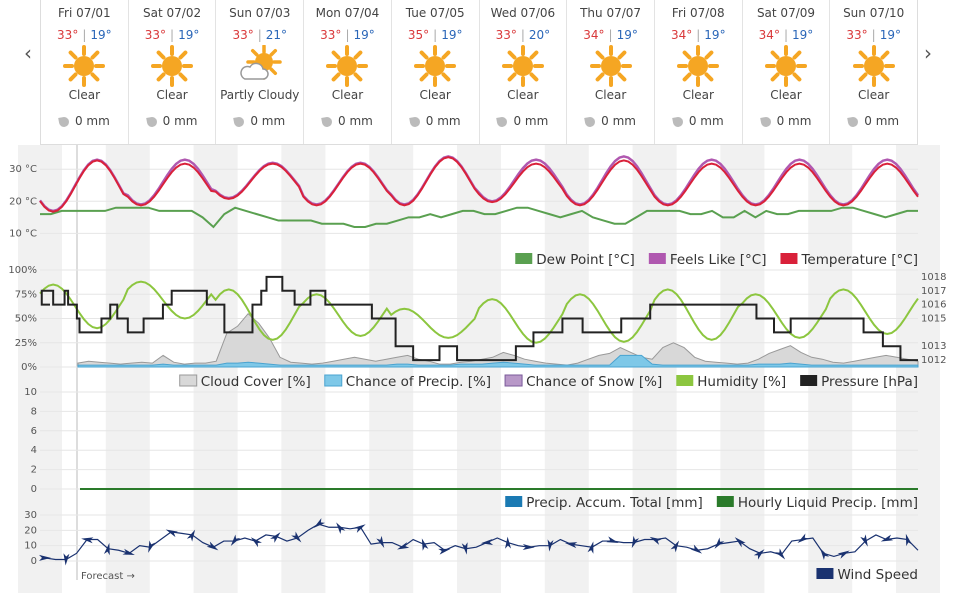 The height and width of the screenshot is (593, 954). What do you see at coordinates (23, 169) in the screenshot?
I see `y-tick-label: 30 °C` at bounding box center [23, 169].